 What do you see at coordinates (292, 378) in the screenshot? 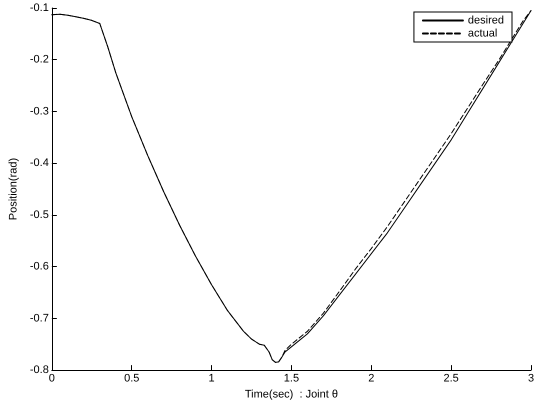
I see `x-tick-label: 1.5` at bounding box center [292, 378].